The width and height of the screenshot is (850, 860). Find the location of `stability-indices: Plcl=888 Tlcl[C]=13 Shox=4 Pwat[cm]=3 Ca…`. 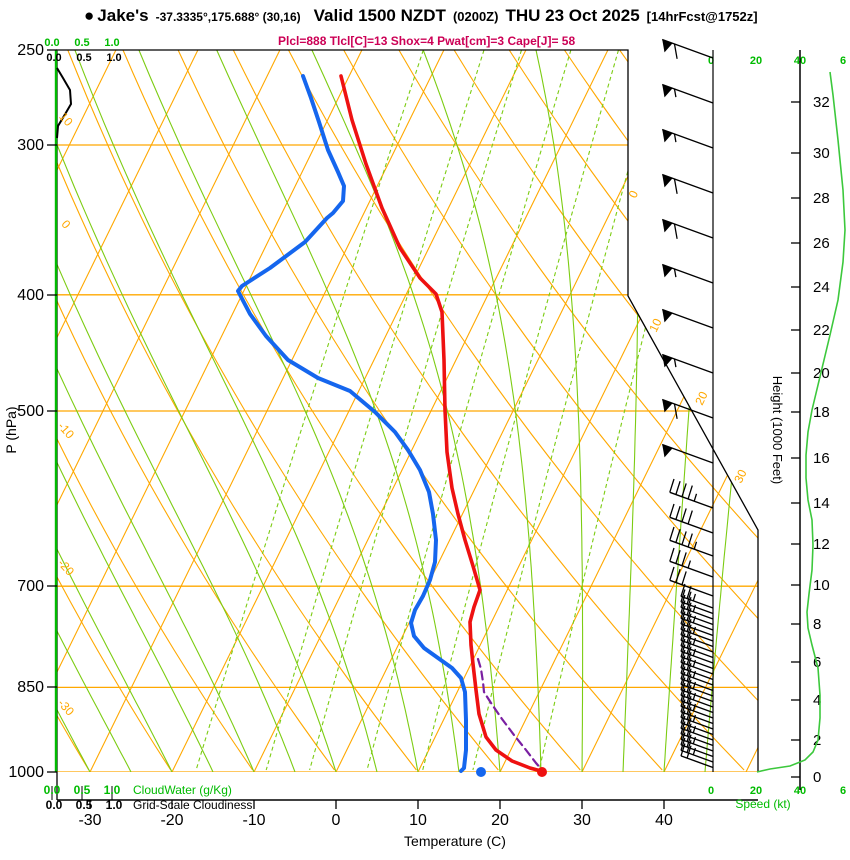

stability-indices: Plcl=888 Tlcl[C]=13 Shox=4 Pwat[cm]=3 Ca… is located at coordinates (427, 41).